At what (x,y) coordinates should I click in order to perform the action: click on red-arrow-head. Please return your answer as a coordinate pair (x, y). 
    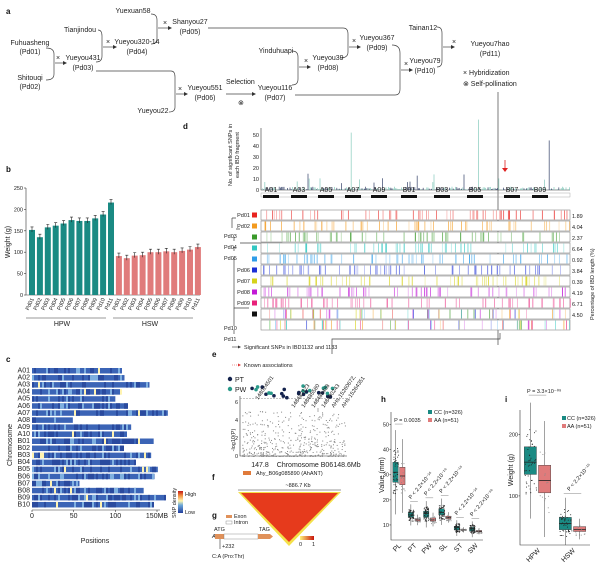
    Looking at the image, I should click on (505, 170).